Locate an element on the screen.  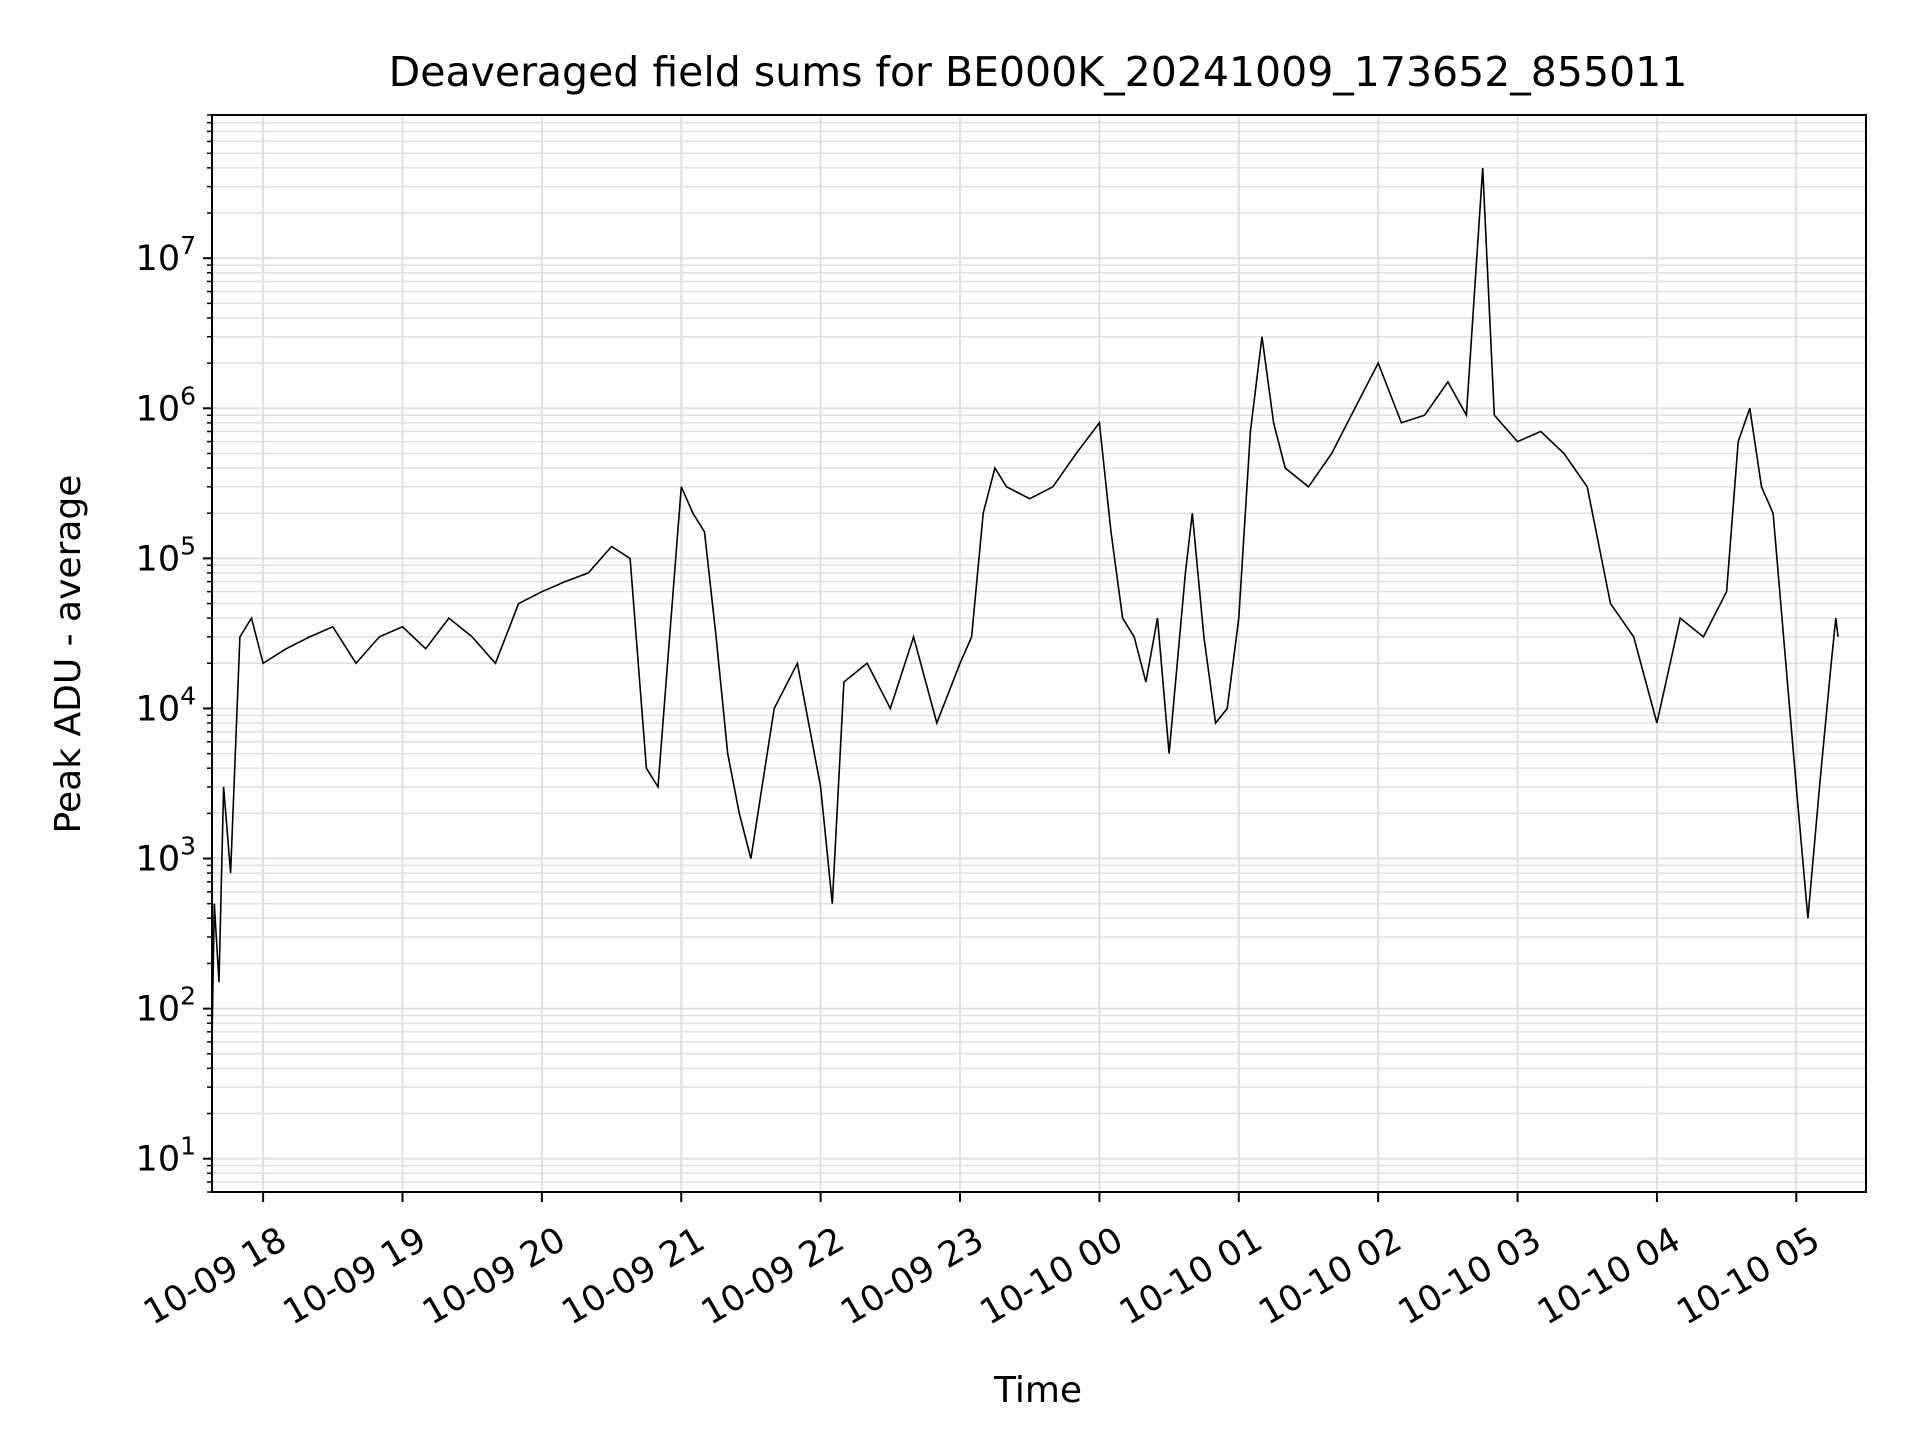
y-axis-label: Peak ADU - average is located at coordinates (68, 654).